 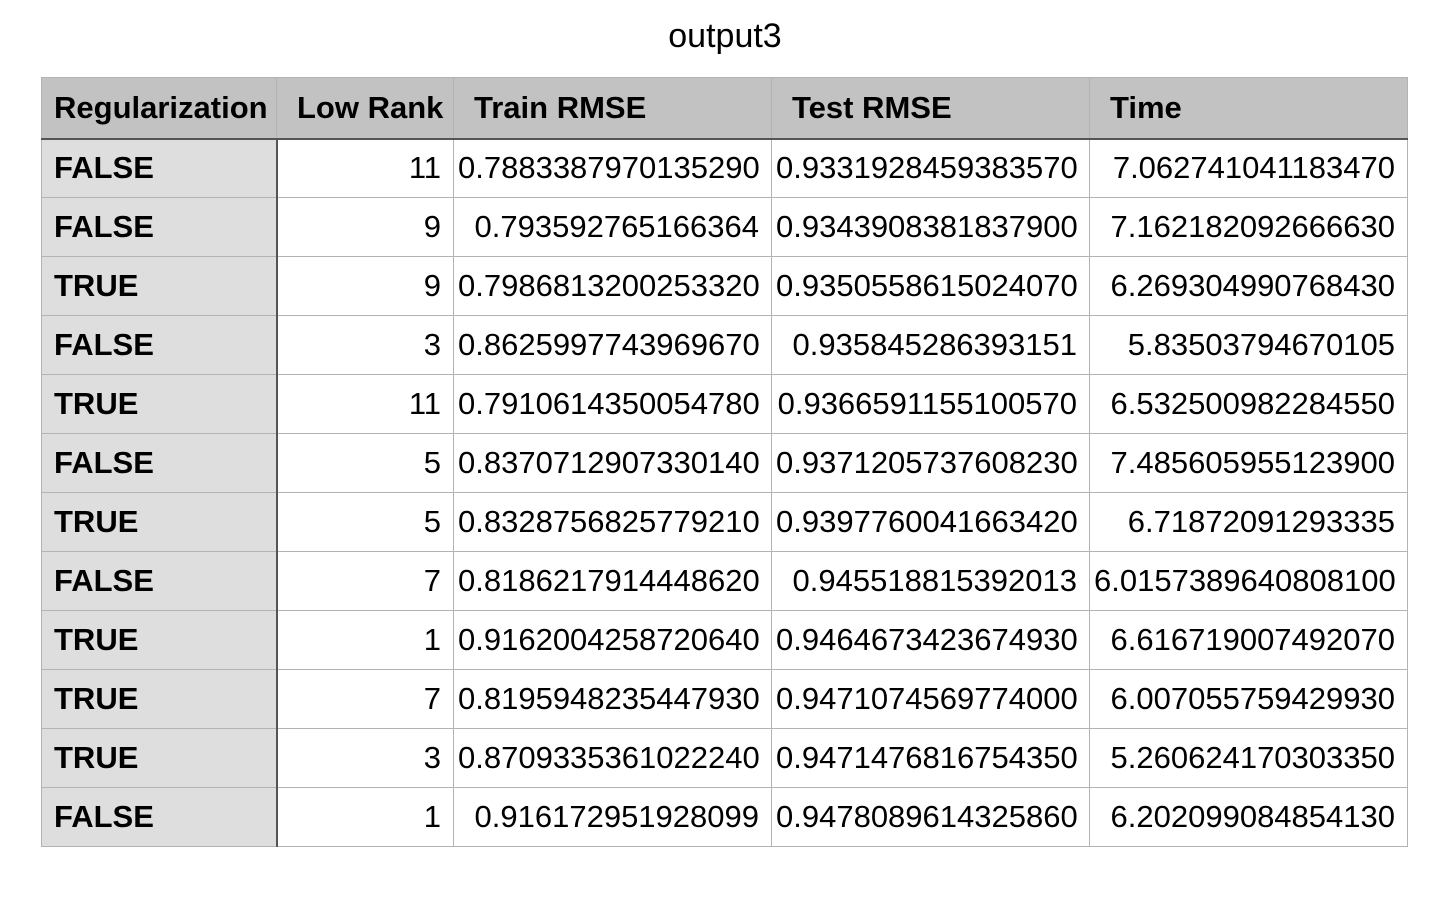 What do you see at coordinates (1248, 168) in the screenshot?
I see `cell-time: 7.062741041183470` at bounding box center [1248, 168].